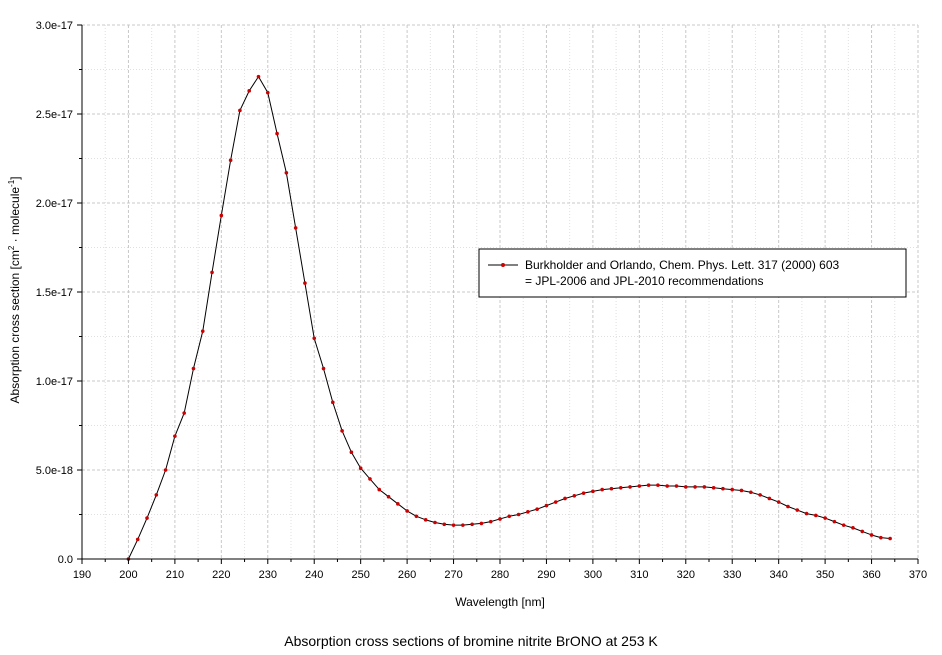 This screenshot has height=655, width=942. I want to click on x-tick-label: 360, so click(871, 575).